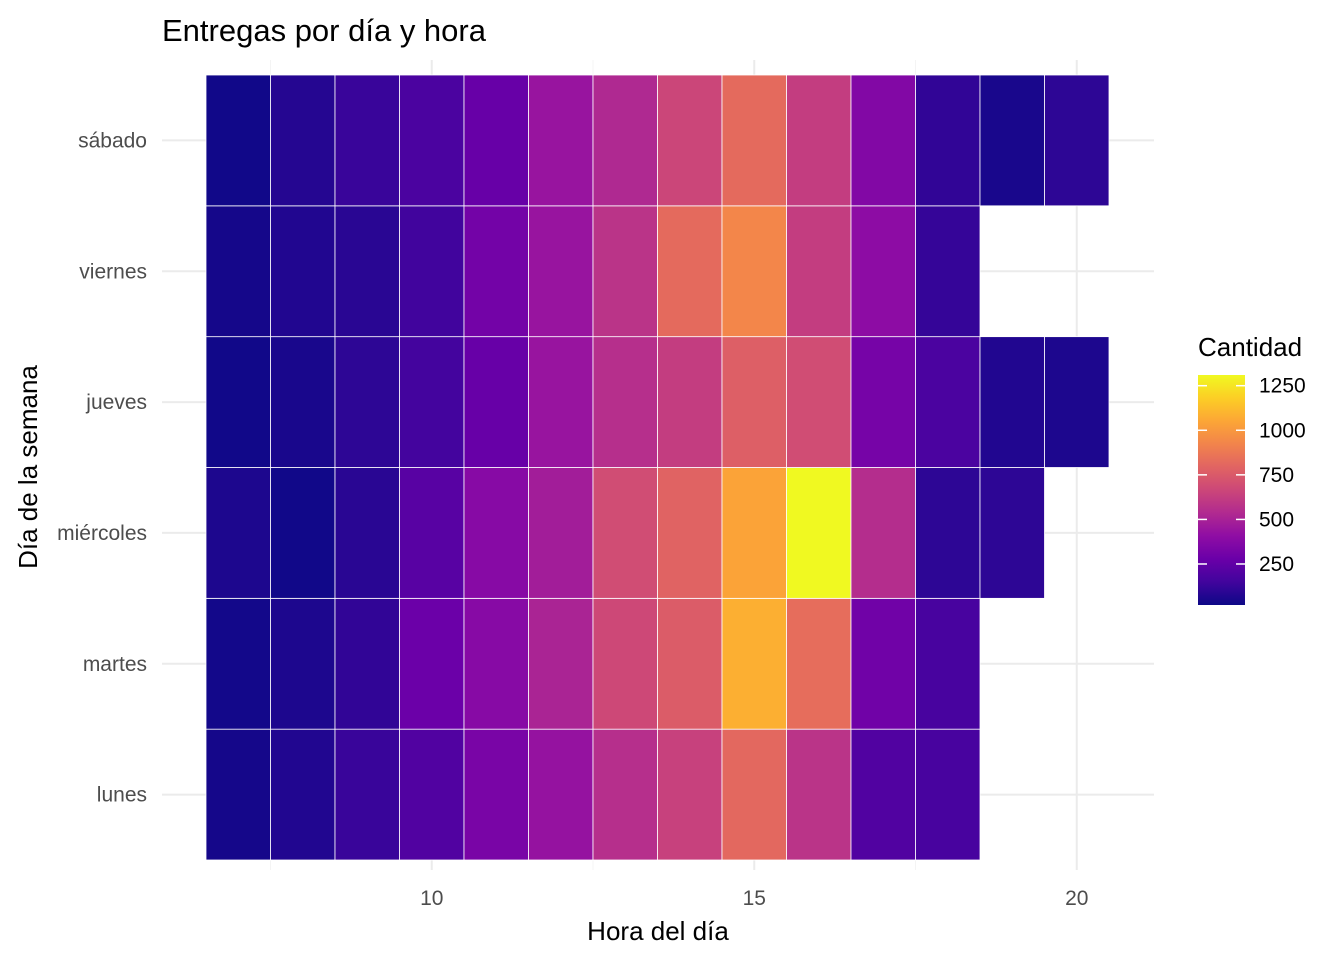 The image size is (1344, 960). What do you see at coordinates (1076, 898) in the screenshot?
I see `x-tick-label: 20` at bounding box center [1076, 898].